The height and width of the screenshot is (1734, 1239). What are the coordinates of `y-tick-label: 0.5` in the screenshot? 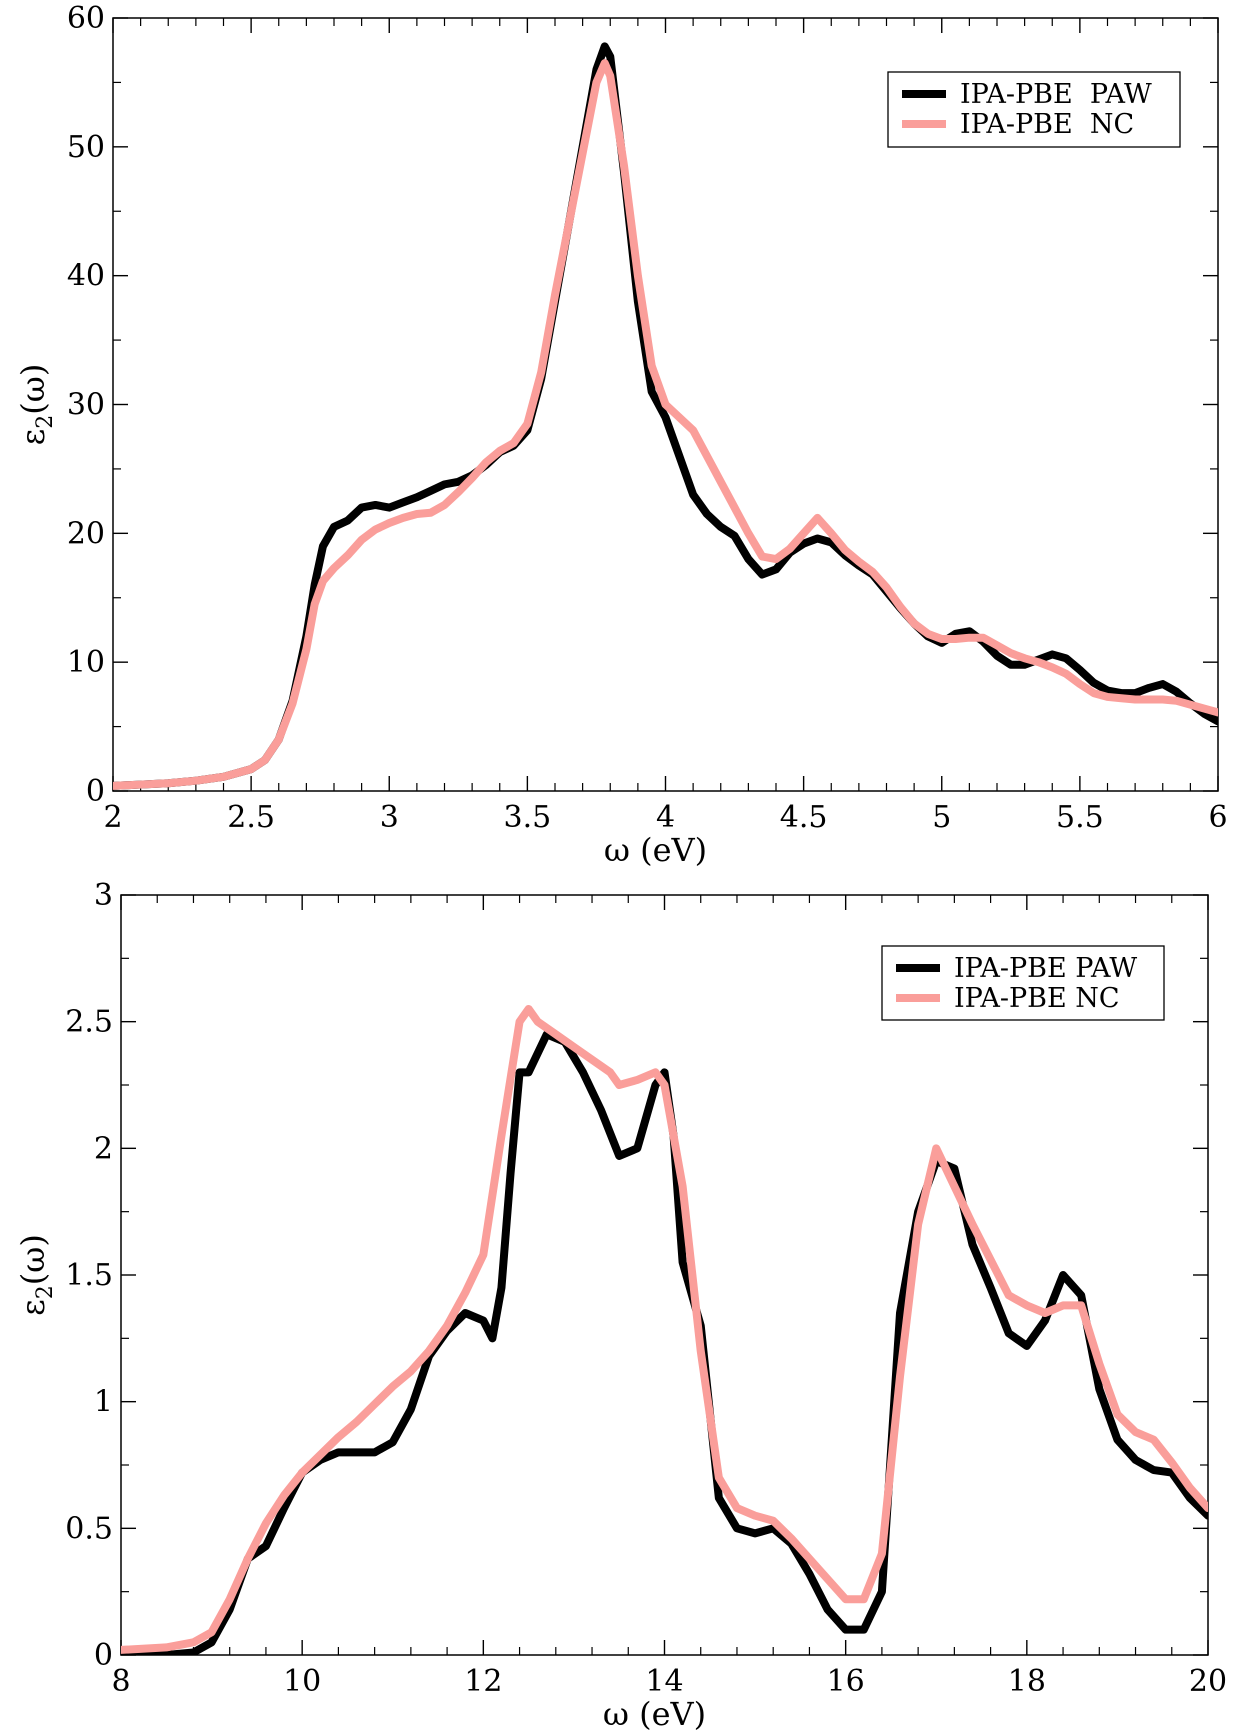 It's located at (89, 1528).